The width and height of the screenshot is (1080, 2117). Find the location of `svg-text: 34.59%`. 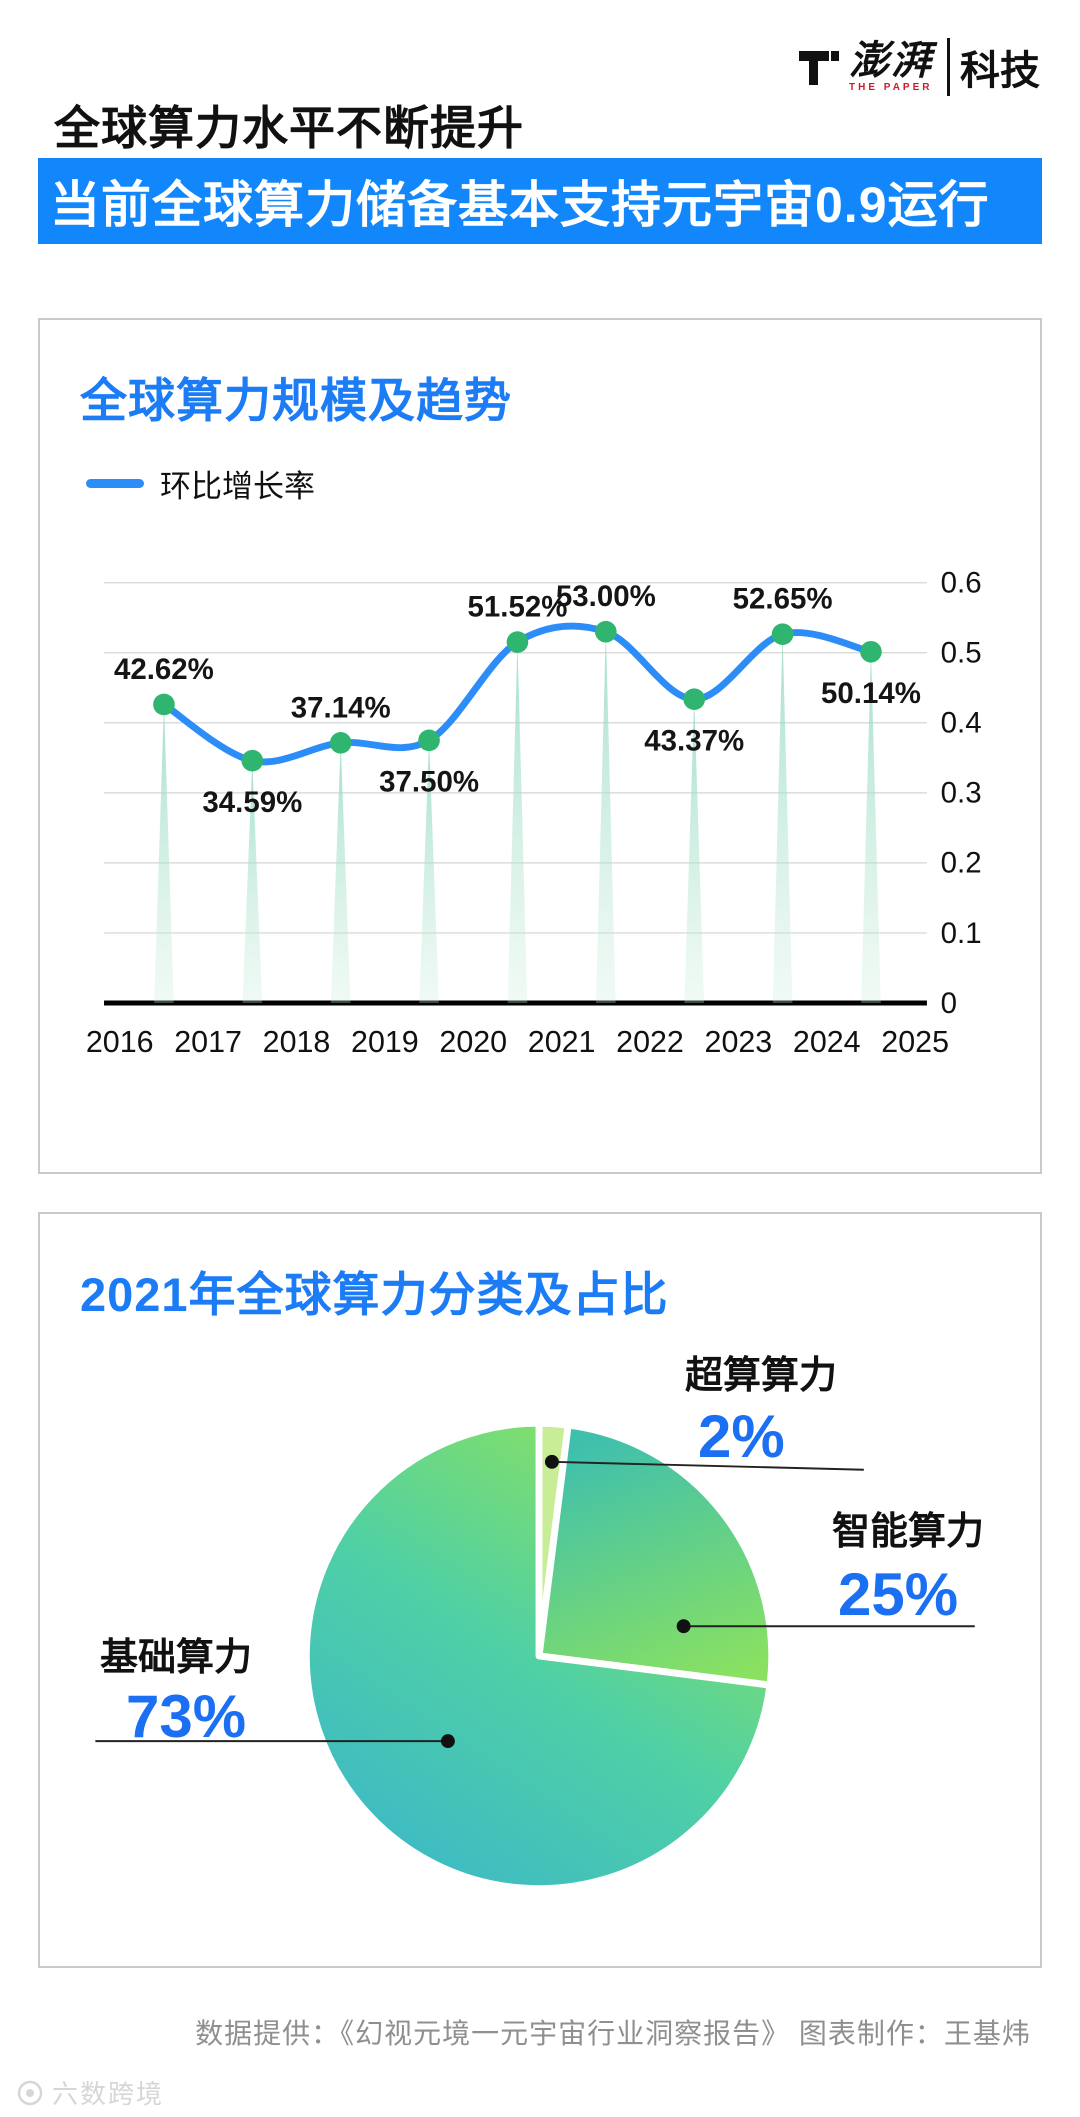

svg-text: 34.59% is located at coordinates (252, 802).